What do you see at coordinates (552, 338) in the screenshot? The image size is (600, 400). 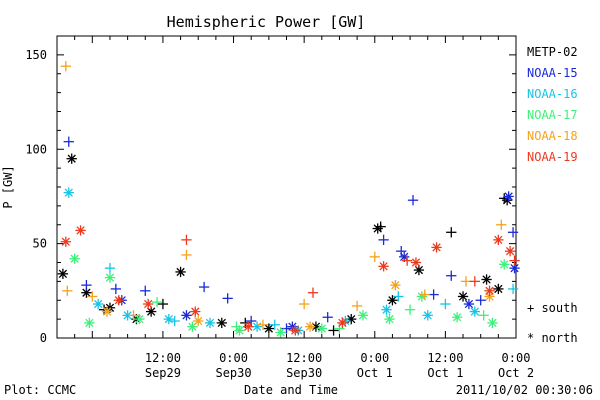 I see `legend-marker-key: * north` at bounding box center [552, 338].